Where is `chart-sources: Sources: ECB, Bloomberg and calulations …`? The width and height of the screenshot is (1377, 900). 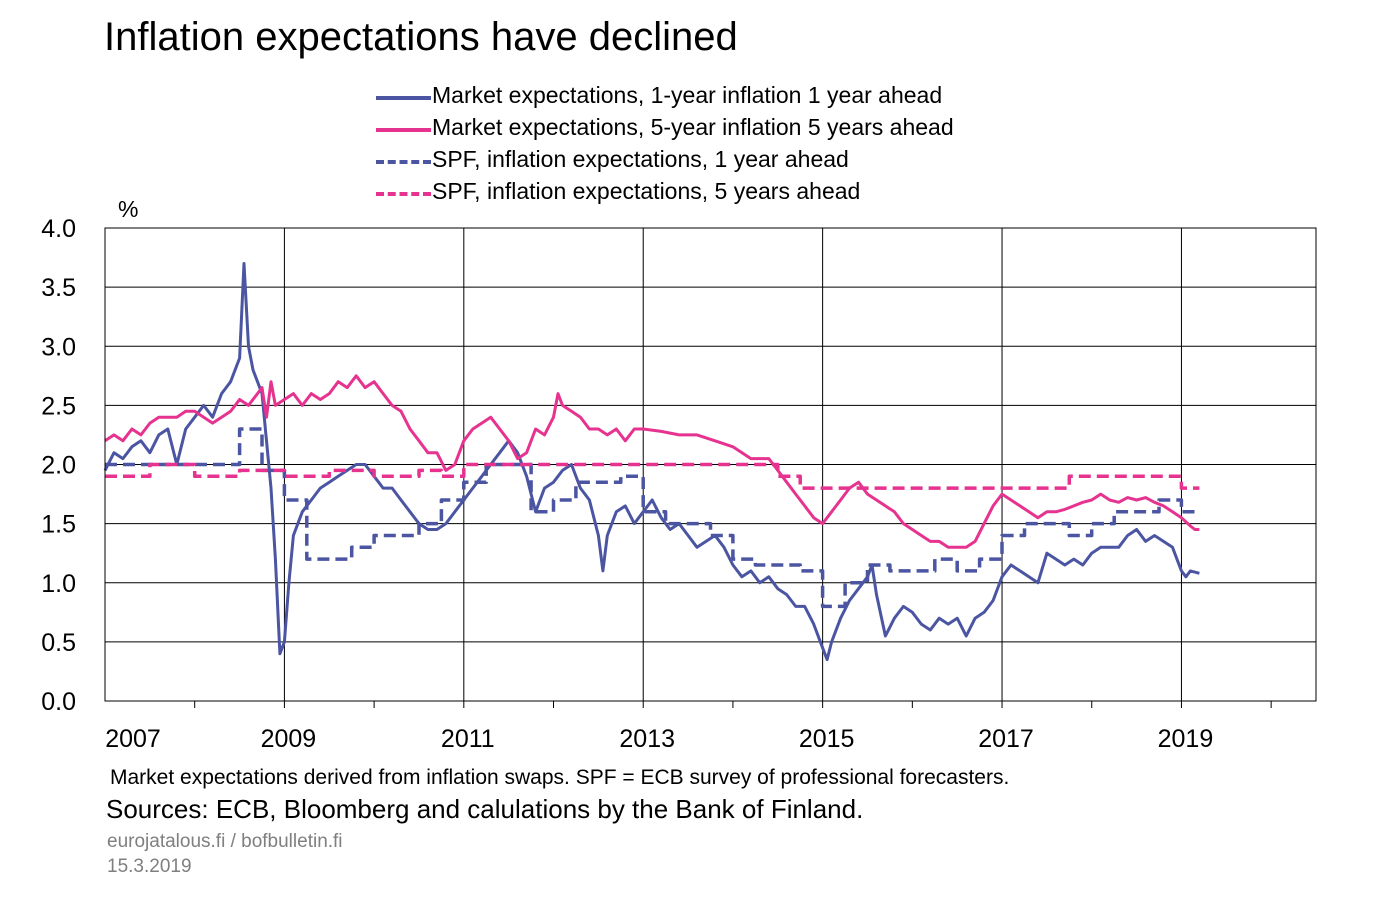
chart-sources: Sources: ECB, Bloomberg and calulations … is located at coordinates (485, 809).